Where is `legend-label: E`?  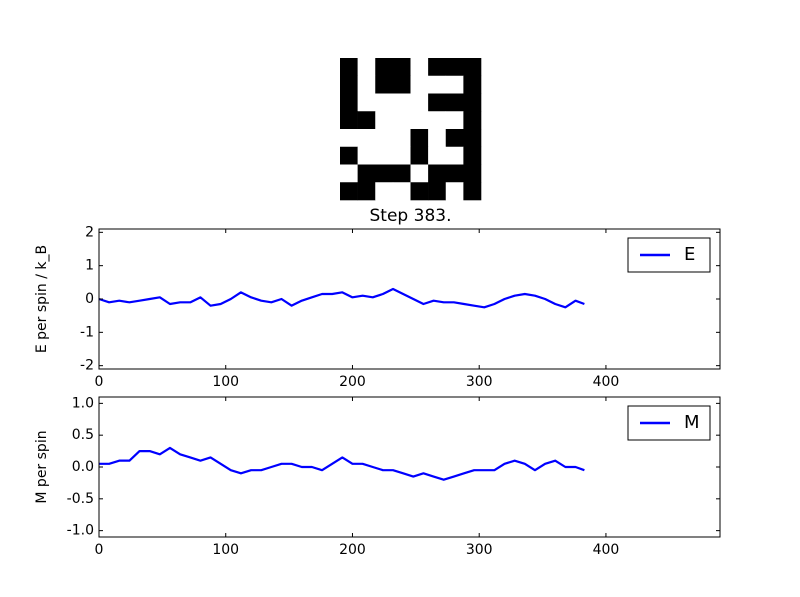 legend-label: E is located at coordinates (689, 254).